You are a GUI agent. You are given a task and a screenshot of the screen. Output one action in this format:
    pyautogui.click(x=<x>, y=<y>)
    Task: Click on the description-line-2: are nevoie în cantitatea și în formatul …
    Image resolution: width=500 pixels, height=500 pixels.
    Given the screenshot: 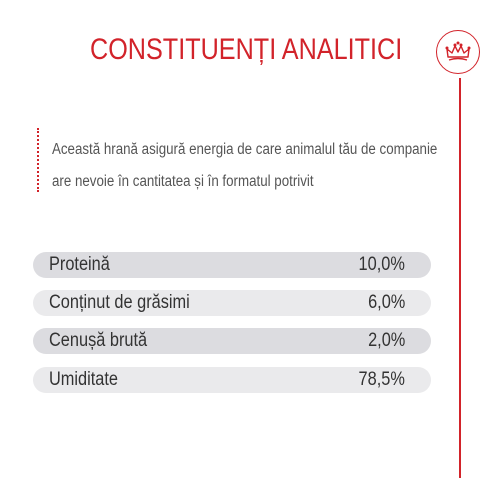 What is the action you would take?
    pyautogui.click(x=183, y=181)
    